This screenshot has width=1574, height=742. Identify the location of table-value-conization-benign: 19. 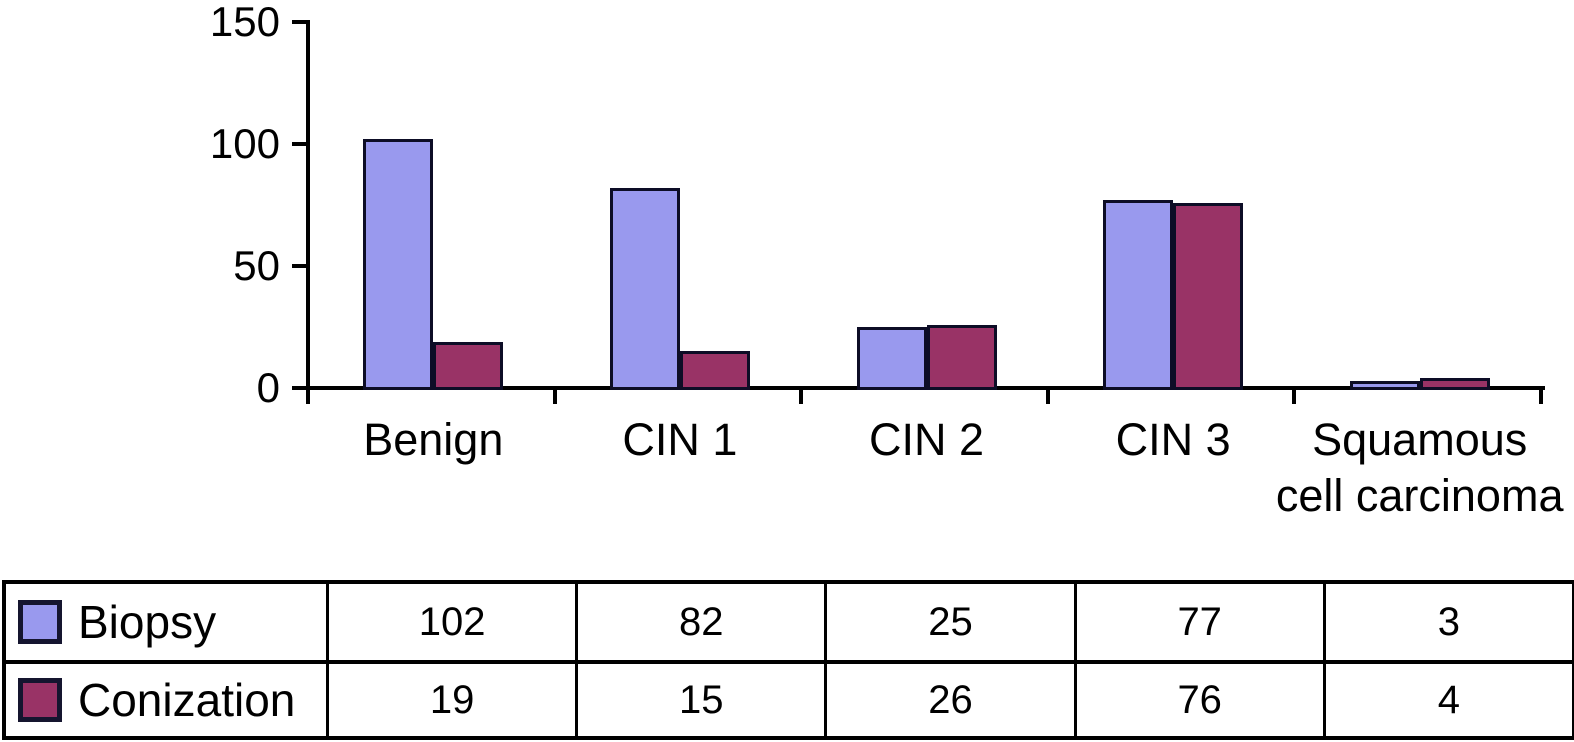
(450, 700).